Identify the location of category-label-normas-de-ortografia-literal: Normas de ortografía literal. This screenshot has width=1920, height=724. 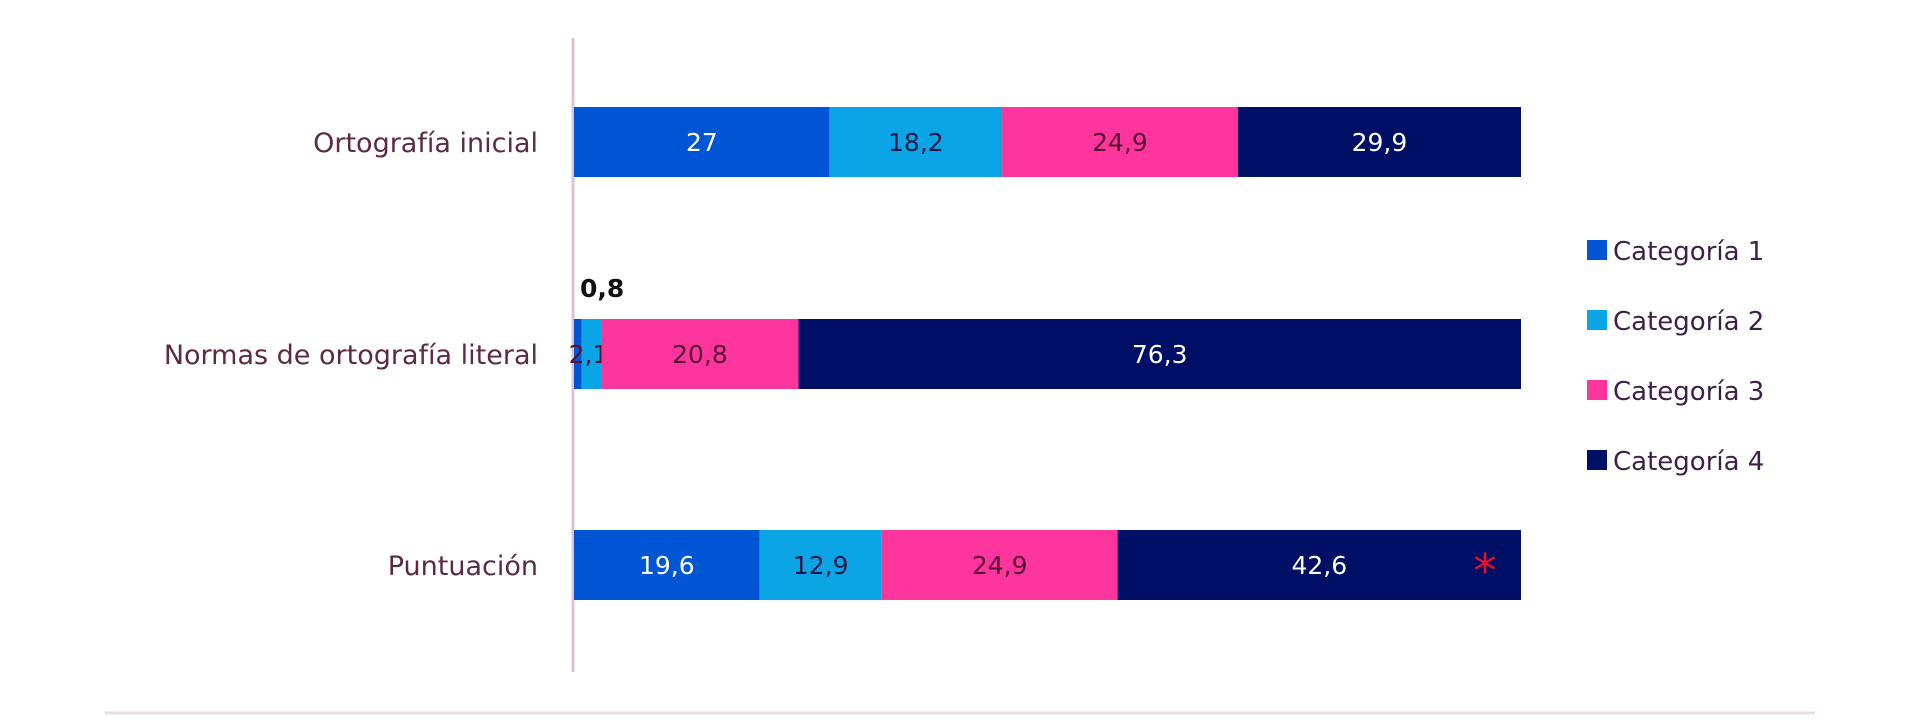
(351, 355).